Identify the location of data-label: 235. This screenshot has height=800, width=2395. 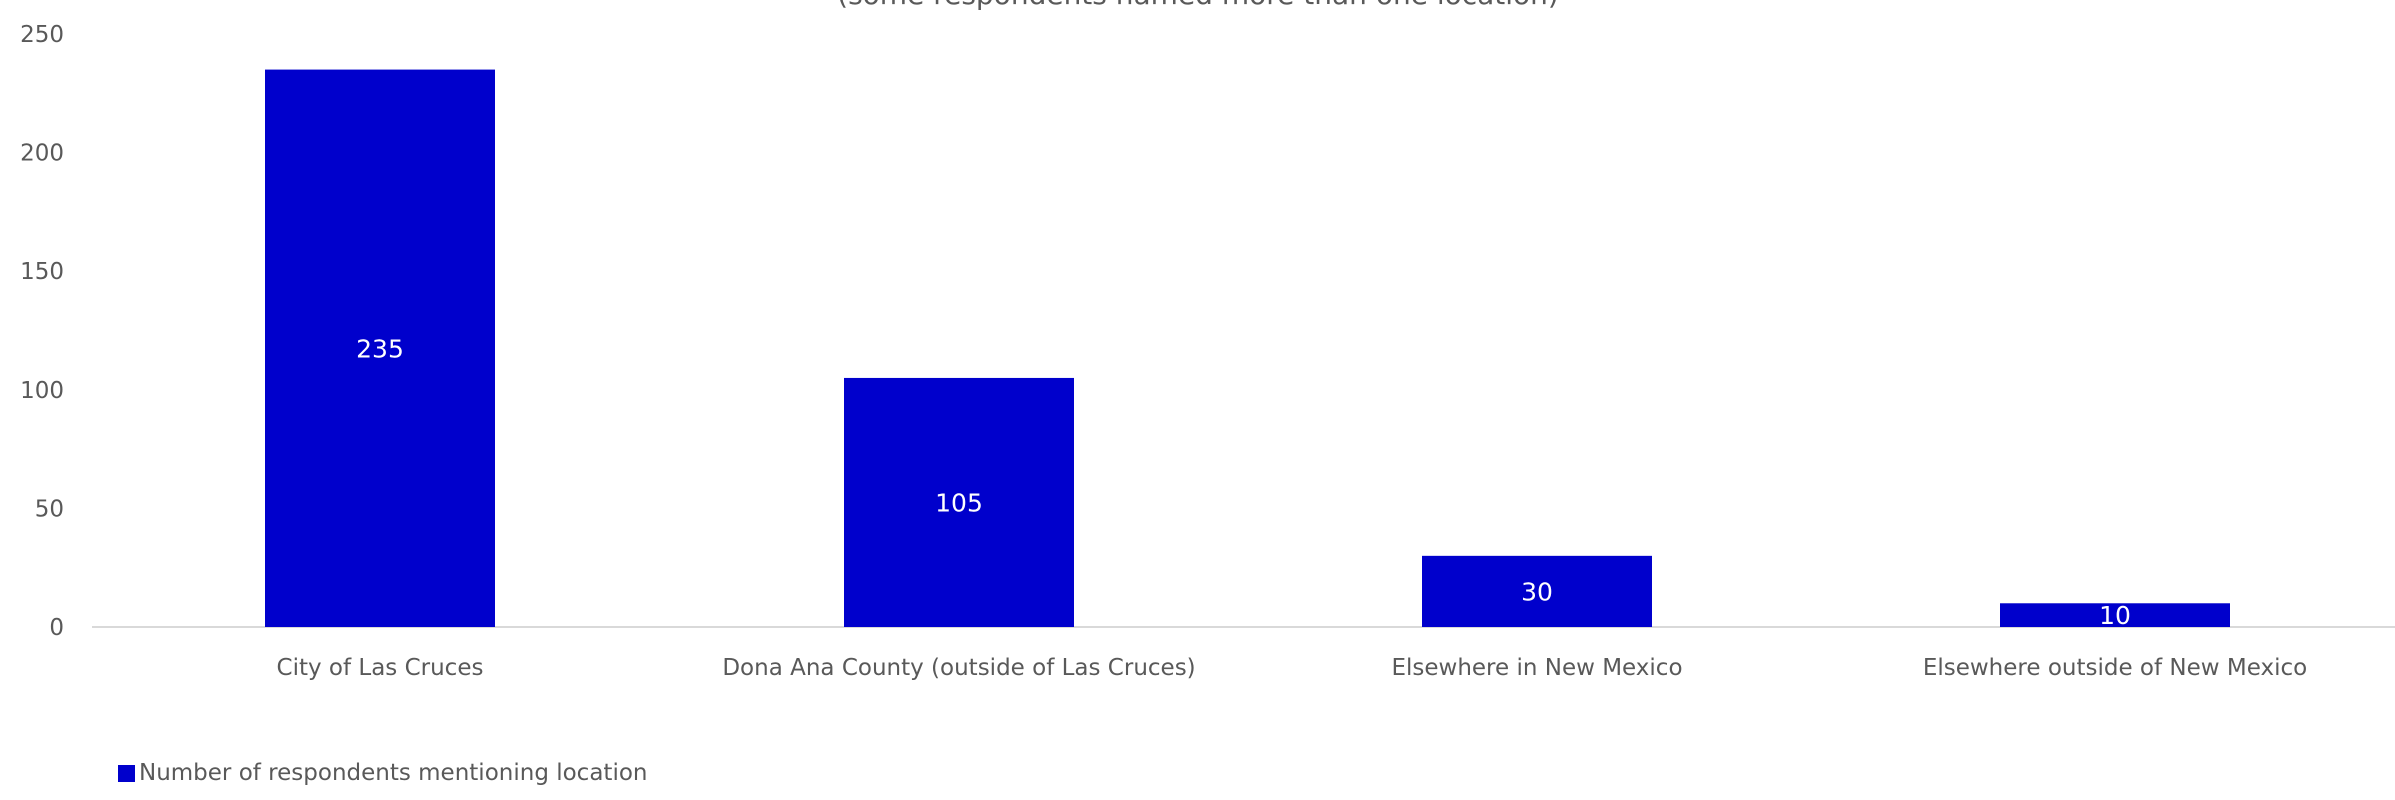
(380, 348).